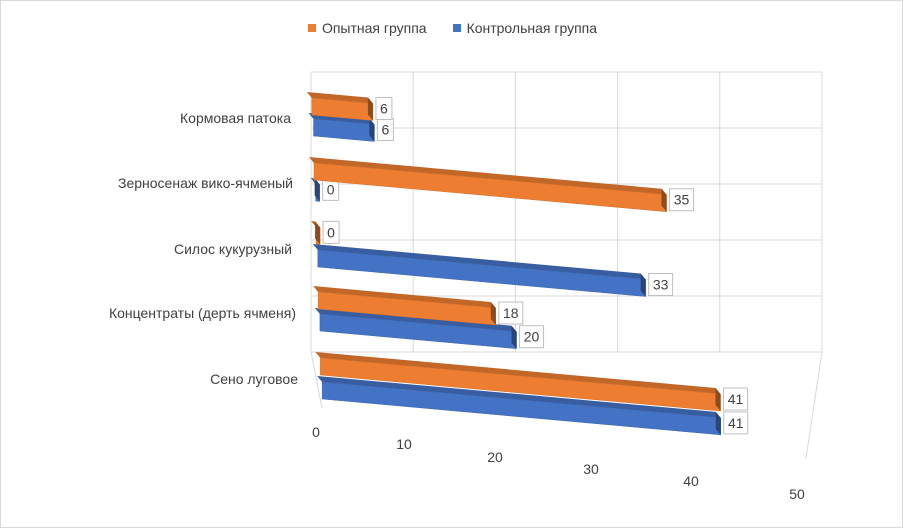 The image size is (903, 528). I want to click on data-label-control-4: 41, so click(736, 423).